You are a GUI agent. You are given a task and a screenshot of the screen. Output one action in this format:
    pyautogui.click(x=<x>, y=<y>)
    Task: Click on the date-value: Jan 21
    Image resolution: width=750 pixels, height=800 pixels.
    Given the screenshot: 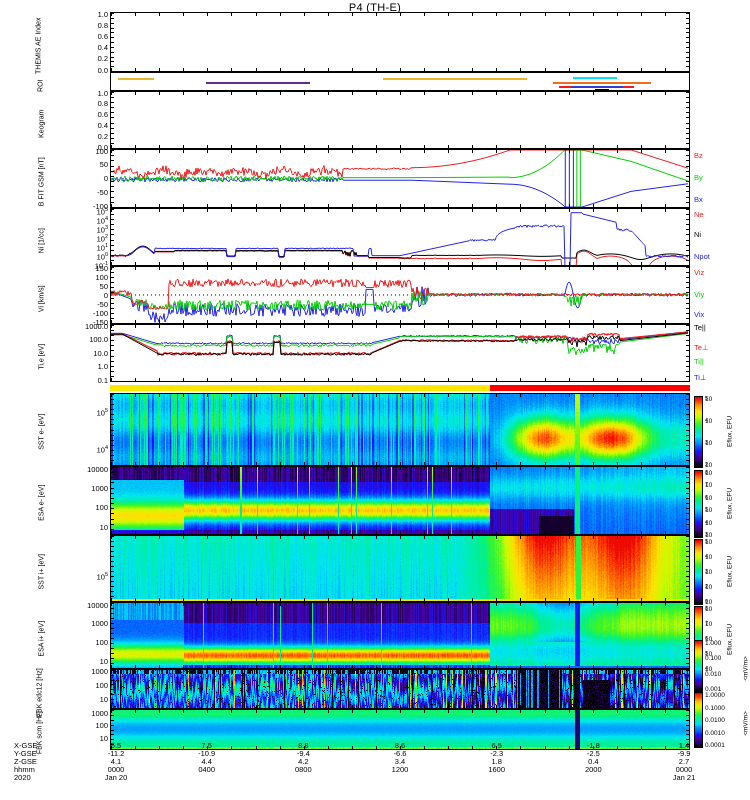 What is the action you would take?
    pyautogui.click(x=684, y=777)
    